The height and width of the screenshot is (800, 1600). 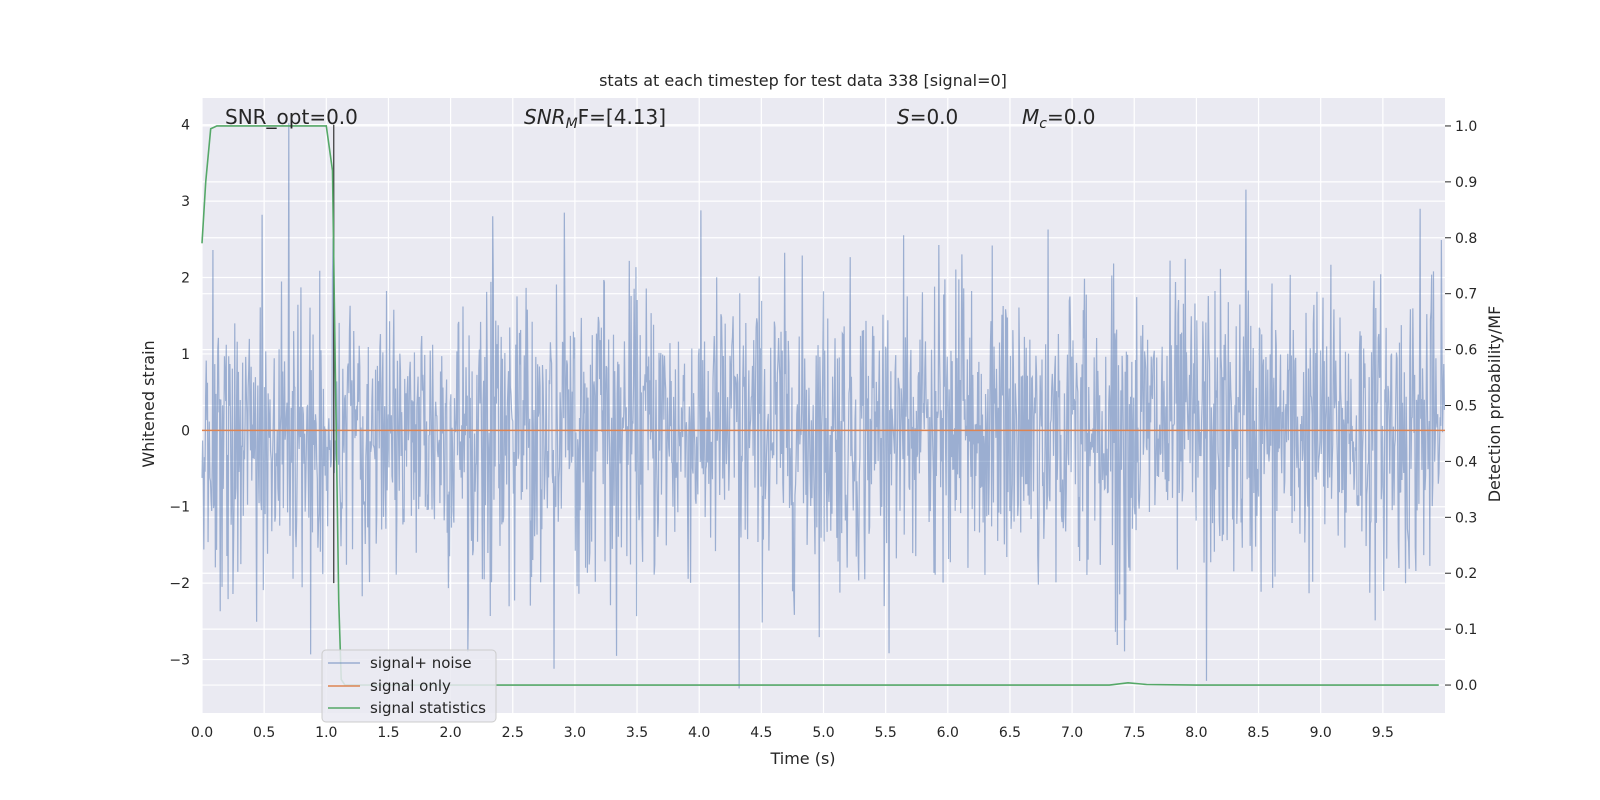 What do you see at coordinates (1466, 686) in the screenshot?
I see `y2-tick-label: 0.0` at bounding box center [1466, 686].